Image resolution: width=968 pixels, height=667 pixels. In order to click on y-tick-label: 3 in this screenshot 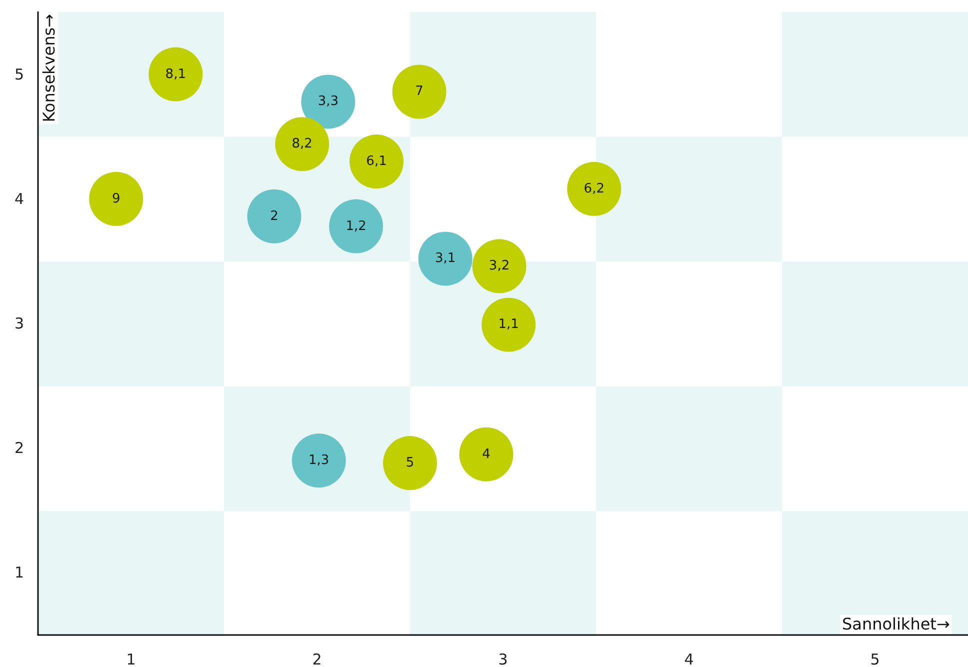, I will do `click(19, 323)`.